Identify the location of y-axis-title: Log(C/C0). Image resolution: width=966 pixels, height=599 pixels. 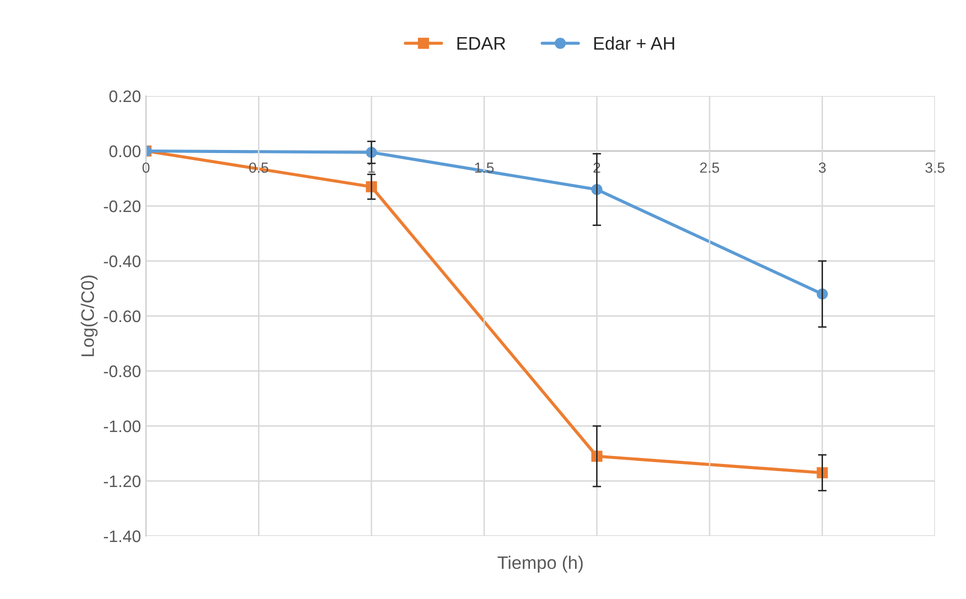
(89, 315).